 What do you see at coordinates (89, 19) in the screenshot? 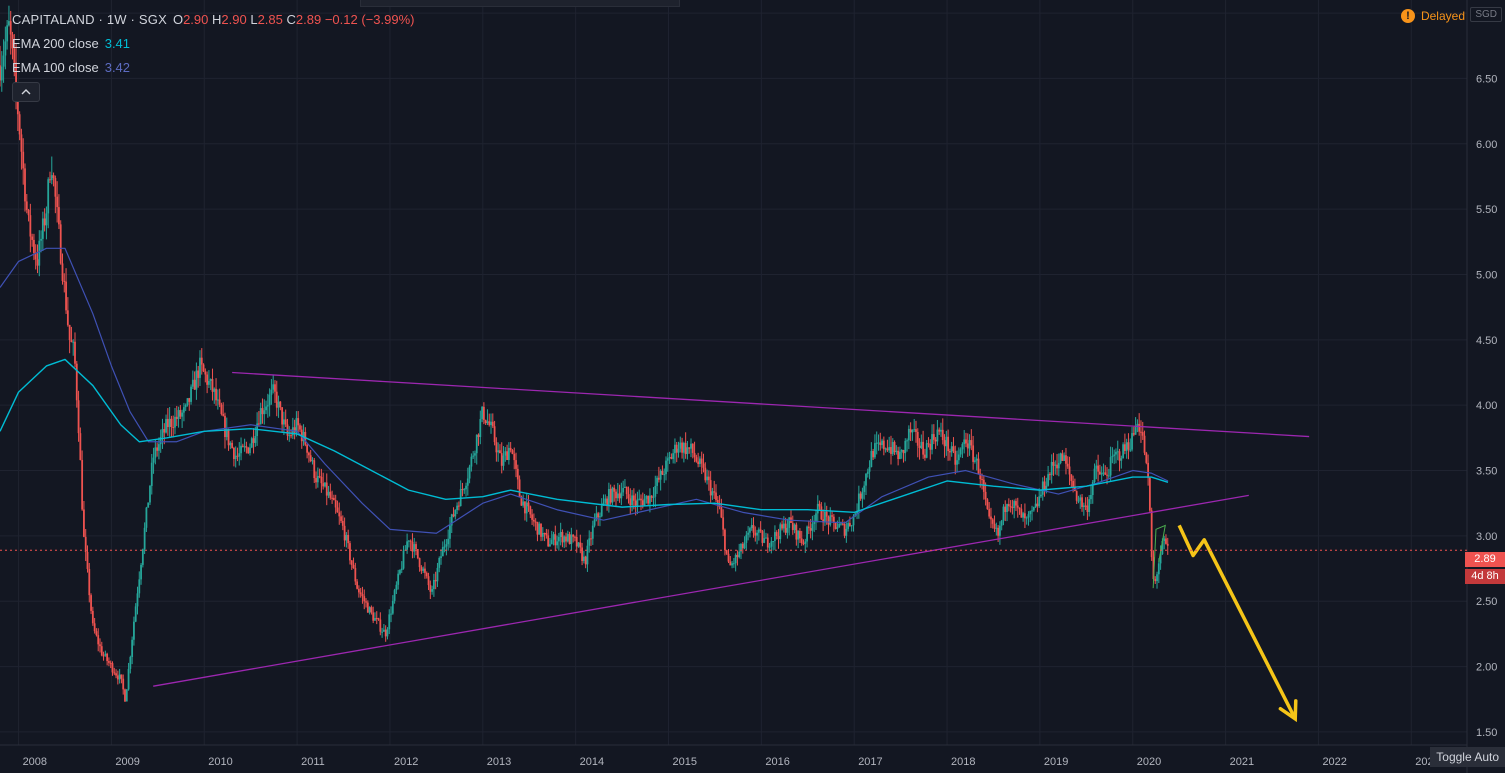
I see `symbol-title: CAPITALAND · 1W · SGX` at bounding box center [89, 19].